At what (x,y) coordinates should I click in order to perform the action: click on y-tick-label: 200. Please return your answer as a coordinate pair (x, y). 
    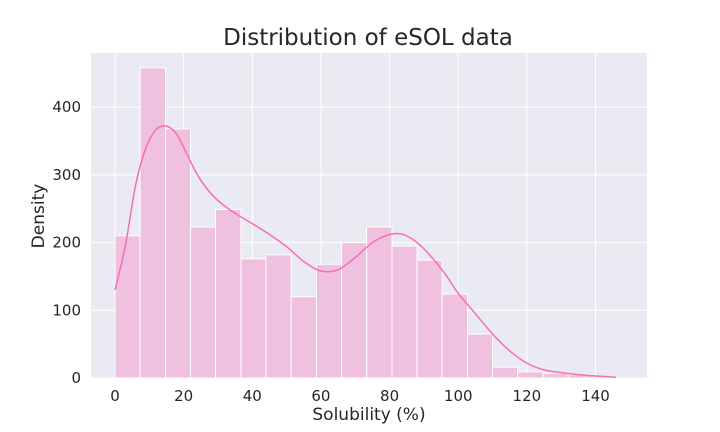
    Looking at the image, I should click on (66, 243).